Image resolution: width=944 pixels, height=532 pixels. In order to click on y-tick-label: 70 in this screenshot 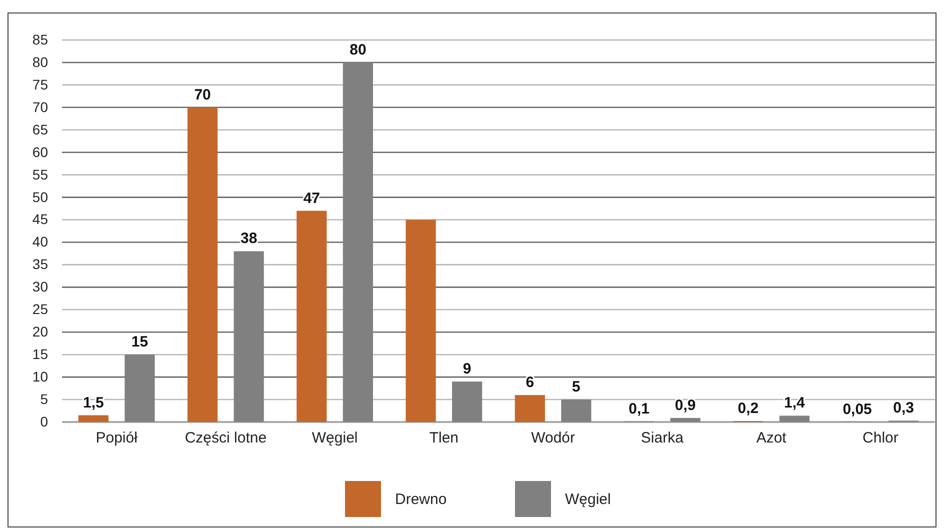, I will do `click(40, 106)`.